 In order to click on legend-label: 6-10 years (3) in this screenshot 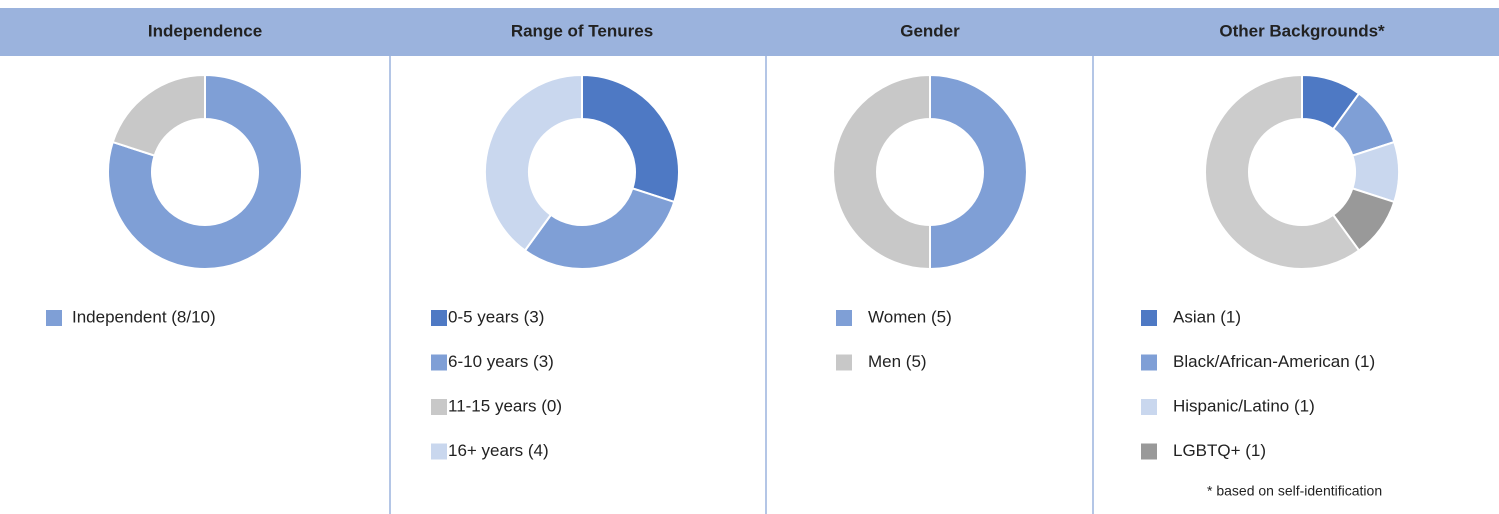, I will do `click(501, 361)`.